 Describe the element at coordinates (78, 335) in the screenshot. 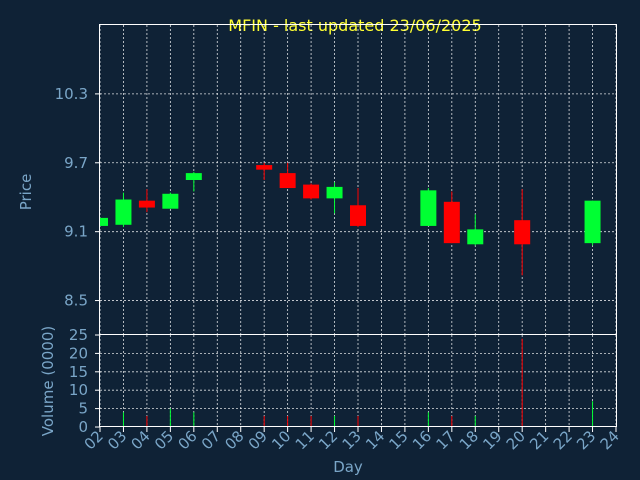

I see `volume-tick-label: 25` at that location.